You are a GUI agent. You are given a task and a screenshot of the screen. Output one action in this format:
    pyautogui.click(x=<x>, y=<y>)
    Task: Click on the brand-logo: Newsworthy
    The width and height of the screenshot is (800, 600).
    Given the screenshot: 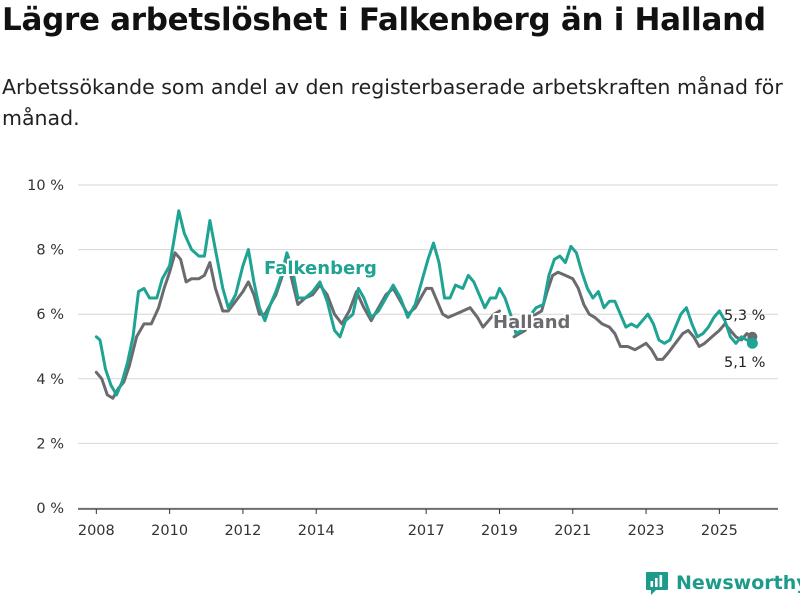 What is the action you would take?
    pyautogui.click(x=722, y=583)
    